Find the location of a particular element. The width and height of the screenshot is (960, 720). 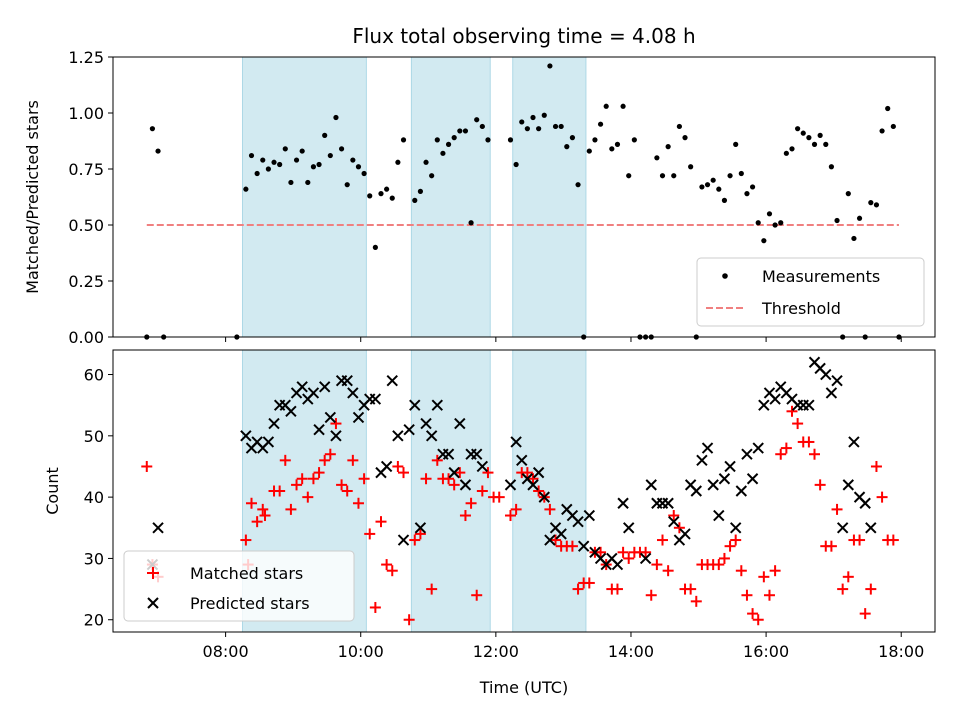

top-y-tick-label: 1.00 is located at coordinates (86, 113).